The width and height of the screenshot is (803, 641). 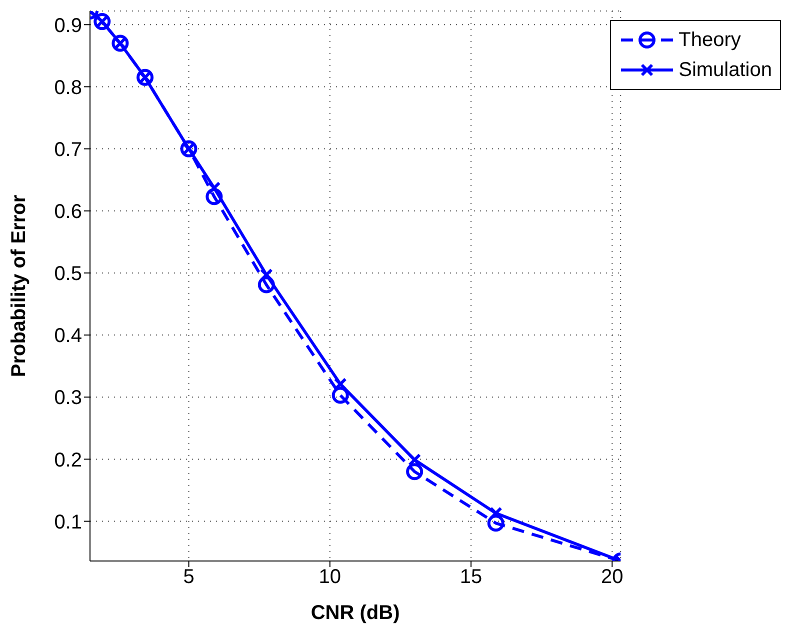 I want to click on y-tick-label: 0.7, so click(x=68, y=149).